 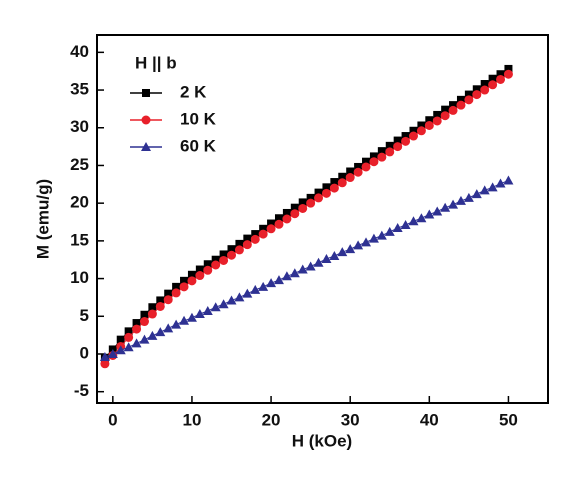 What do you see at coordinates (429, 419) in the screenshot?
I see `x-tick-label: 40` at bounding box center [429, 419].